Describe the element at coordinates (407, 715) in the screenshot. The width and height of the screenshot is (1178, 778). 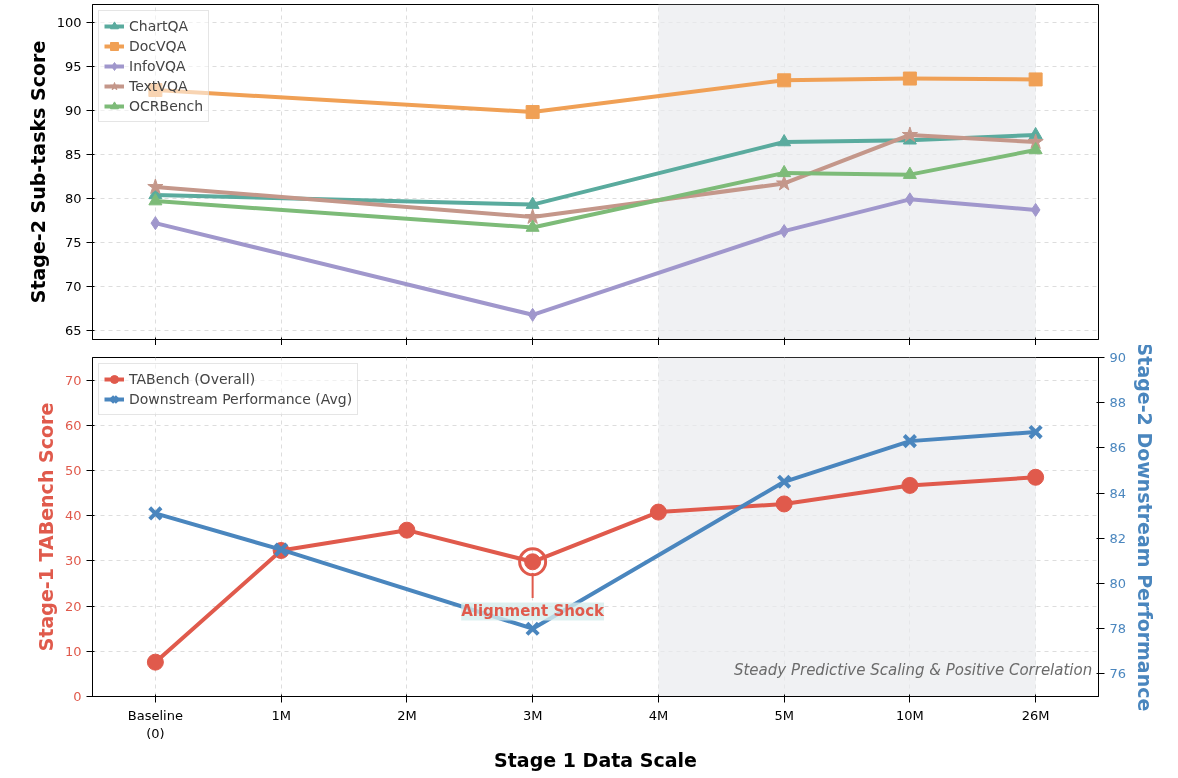
I see `x-tick-label: 2M` at that location.